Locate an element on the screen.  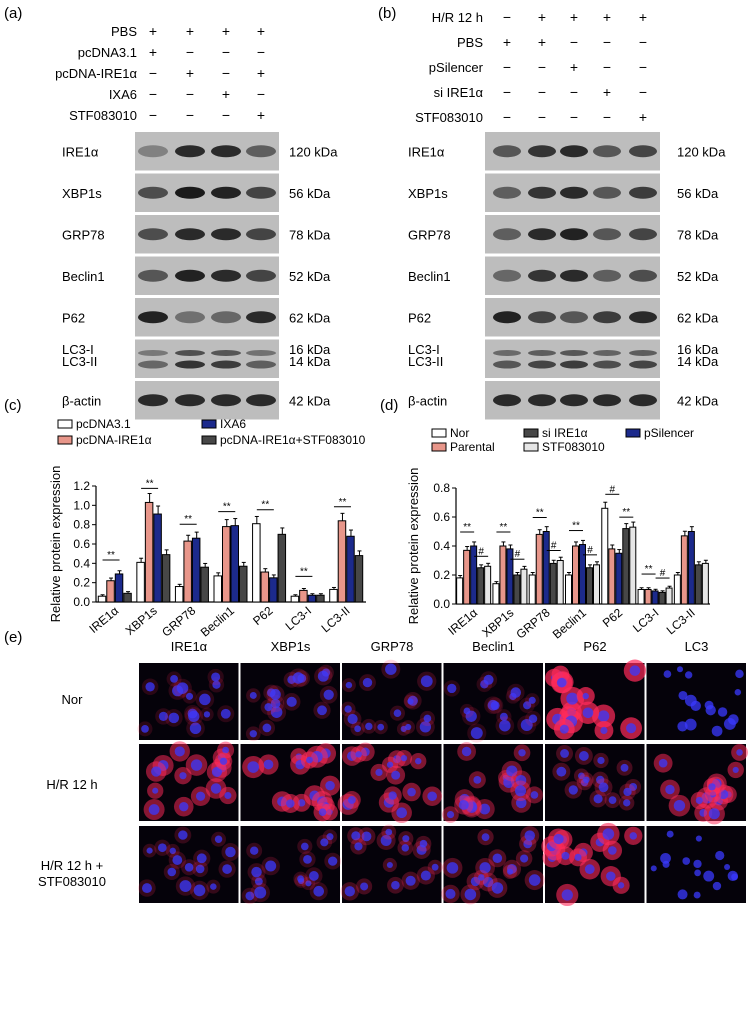
column-header: GRP78 is located at coordinates (392, 646).